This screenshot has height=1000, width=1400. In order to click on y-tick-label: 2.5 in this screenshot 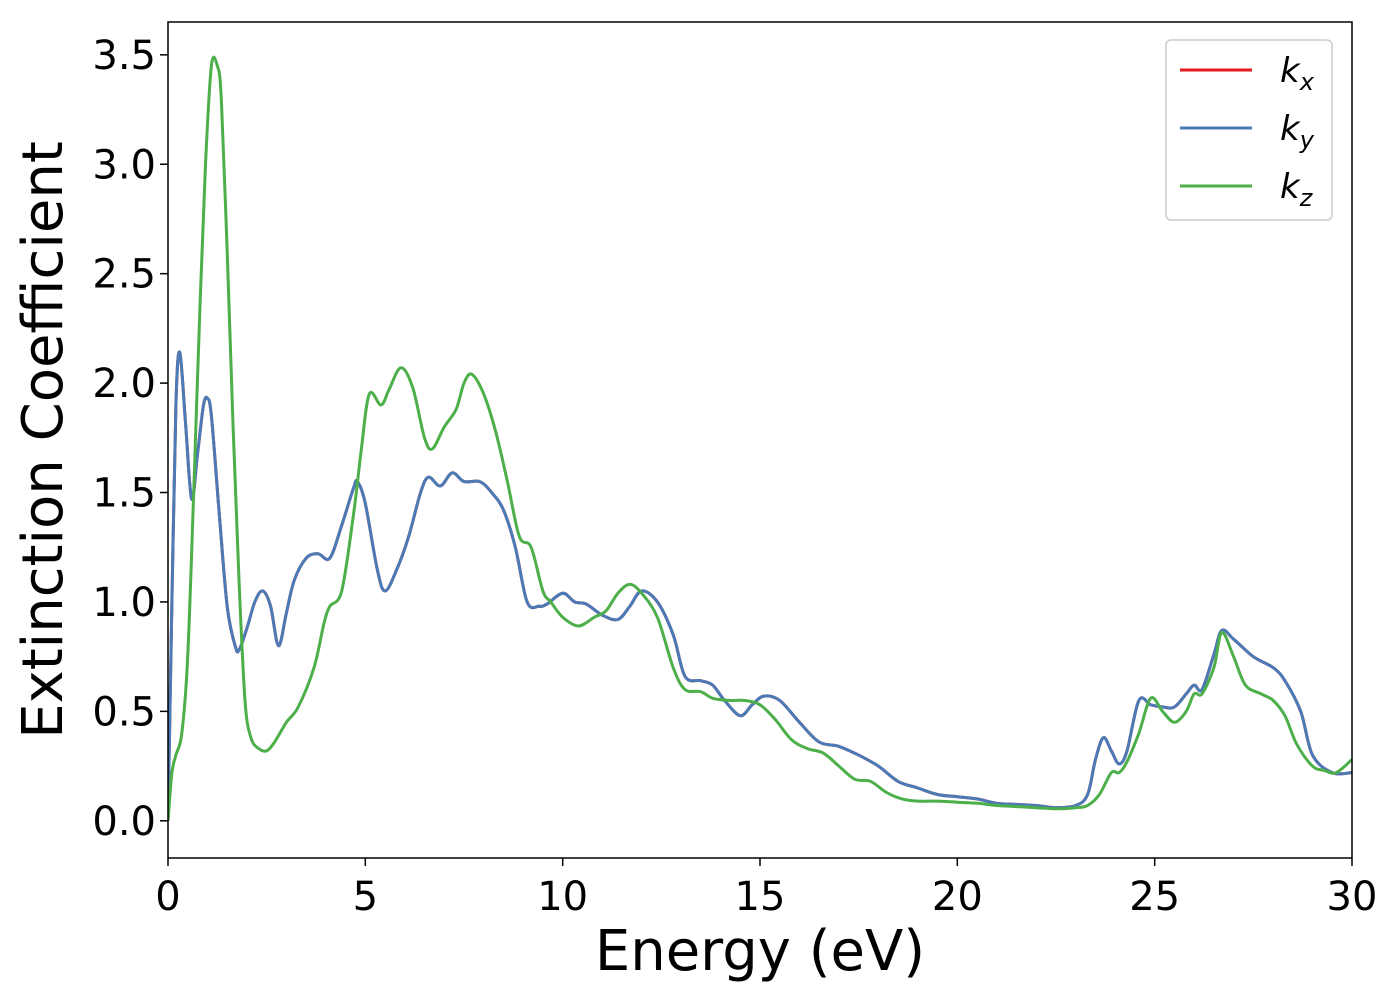, I will do `click(124, 275)`.